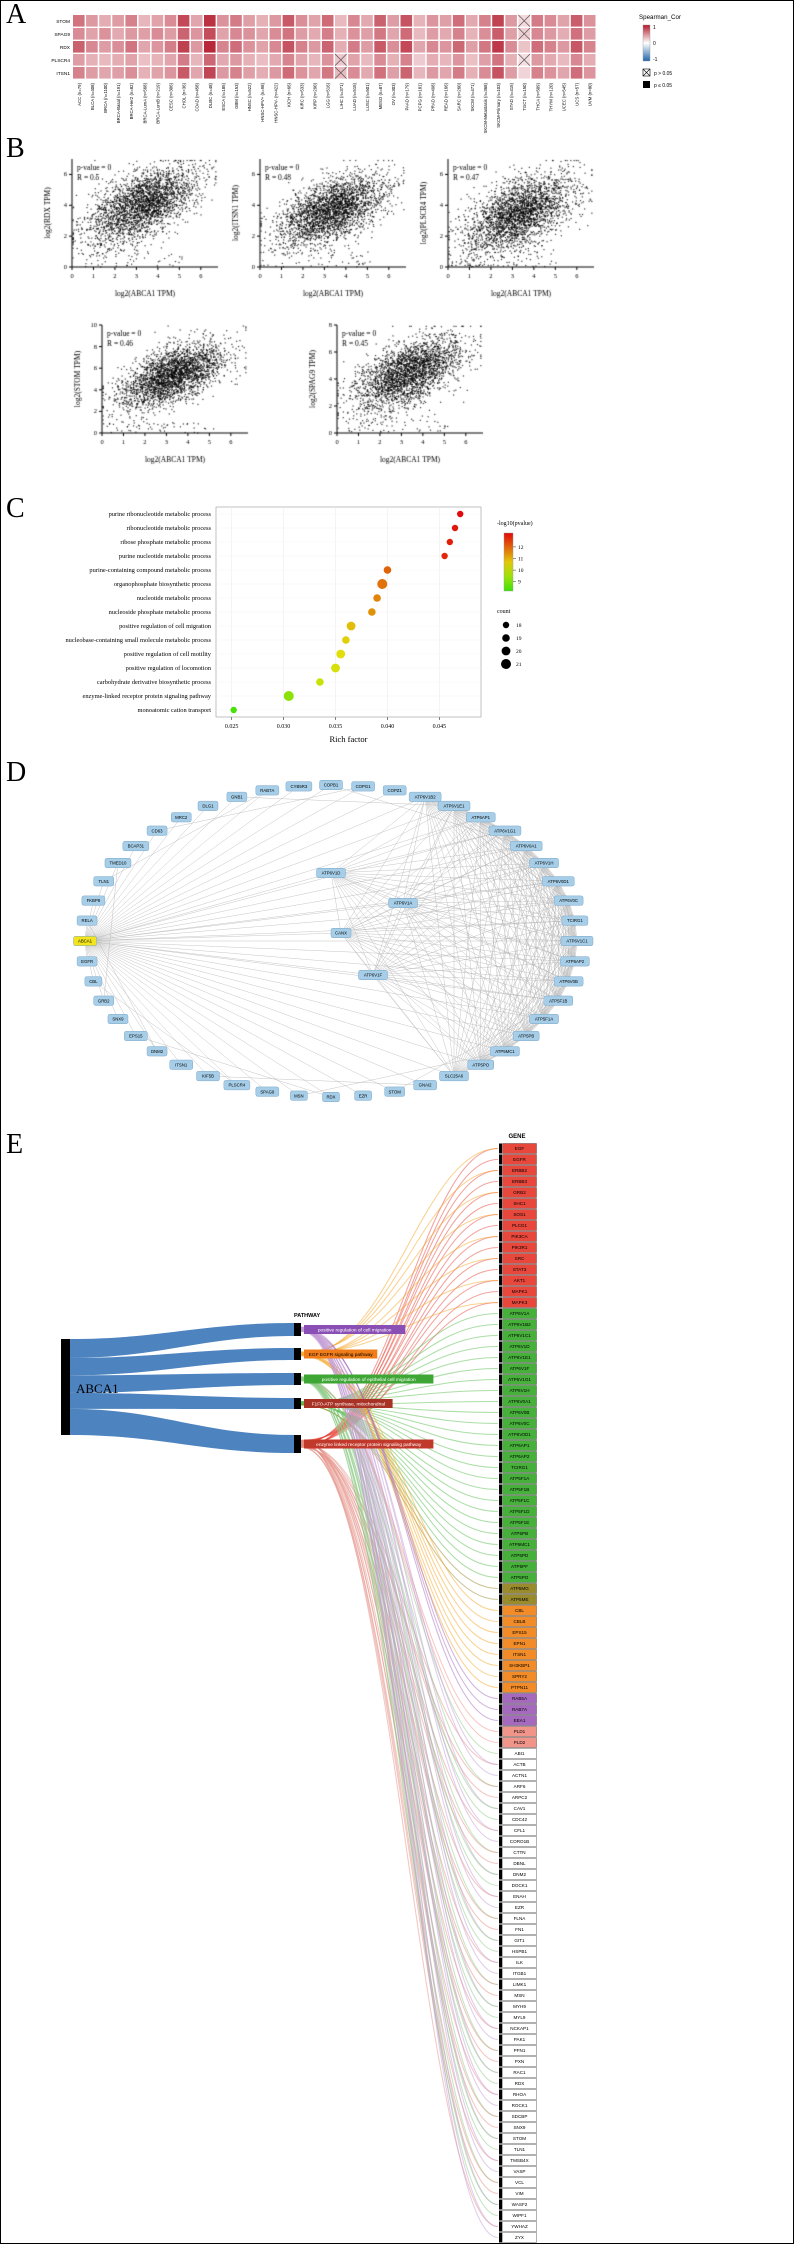  What do you see at coordinates (544, 1019) in the screenshot?
I see `svg-text: ATP5F1A` at bounding box center [544, 1019].